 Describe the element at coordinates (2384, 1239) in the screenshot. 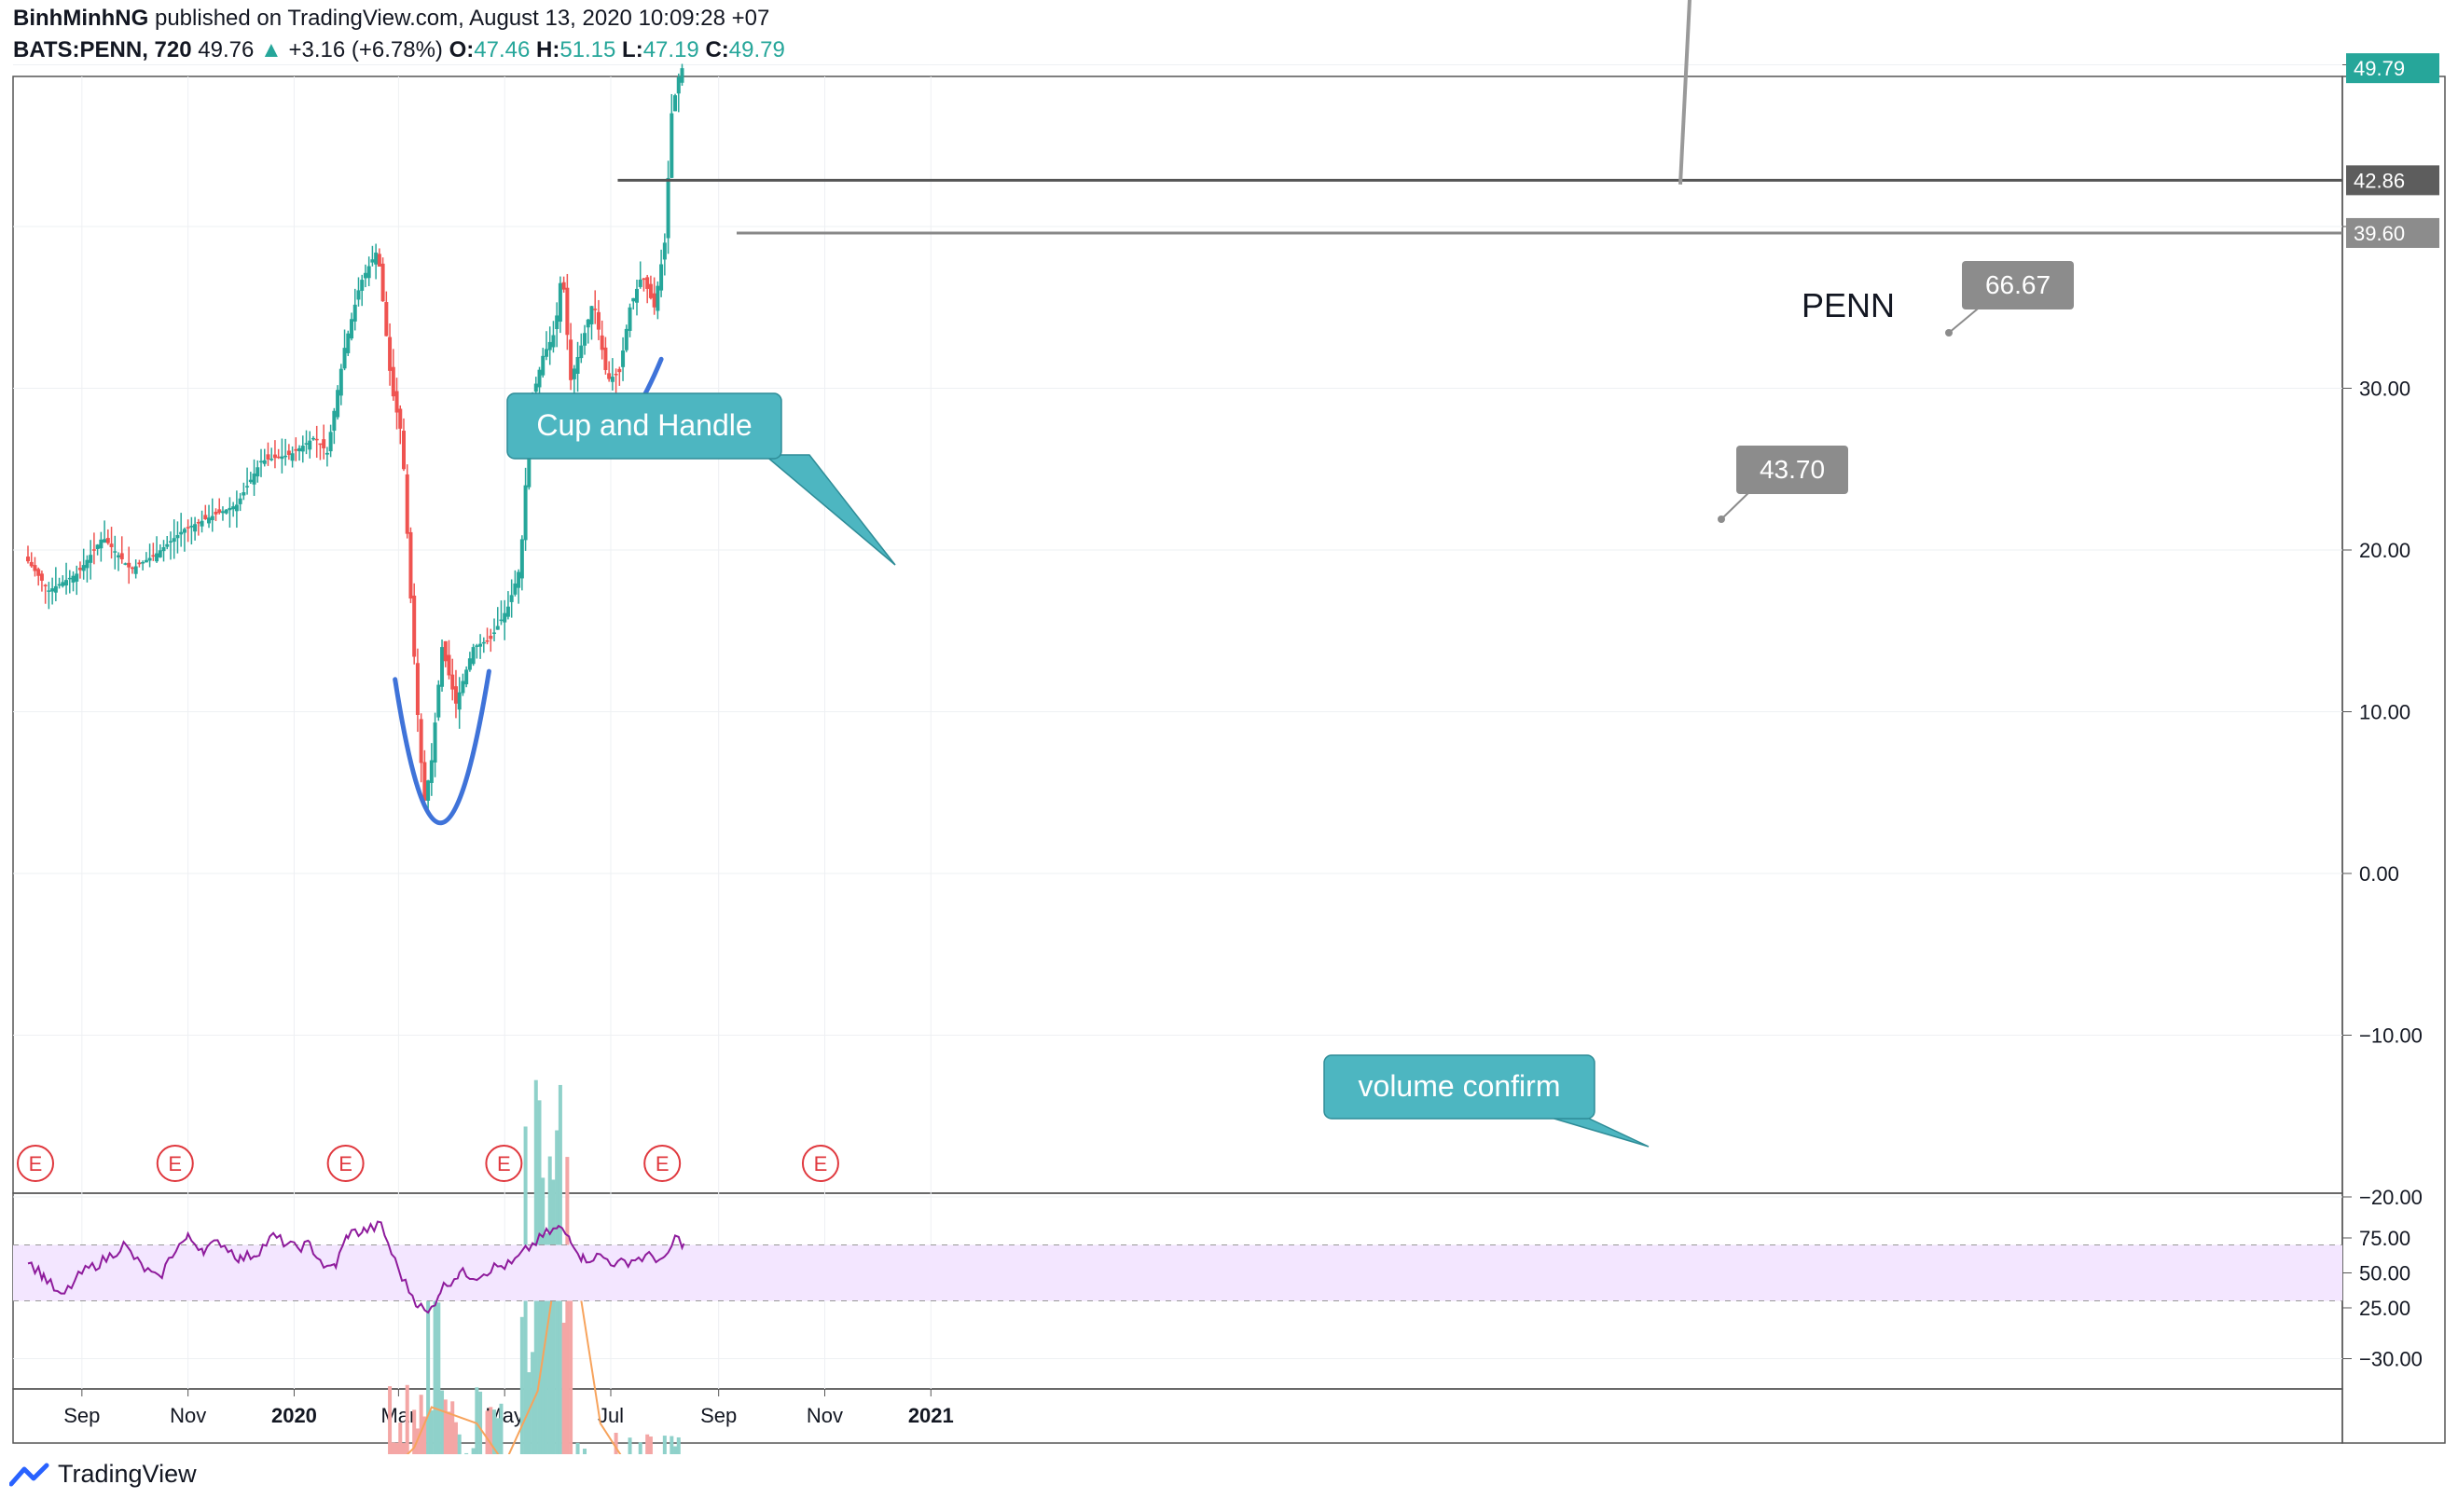

I see `rsi-tick-label: 75.00` at that location.